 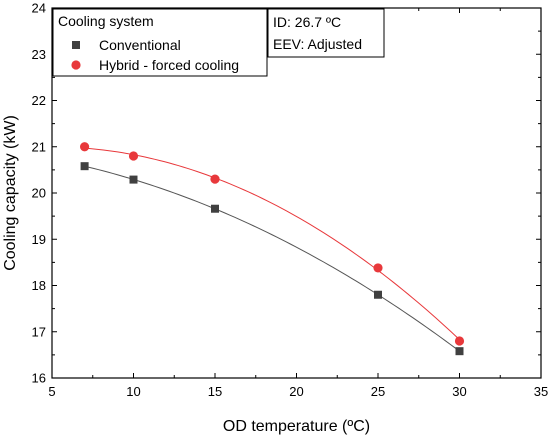 I want to click on legend-title: Cooling system, so click(x=106, y=21).